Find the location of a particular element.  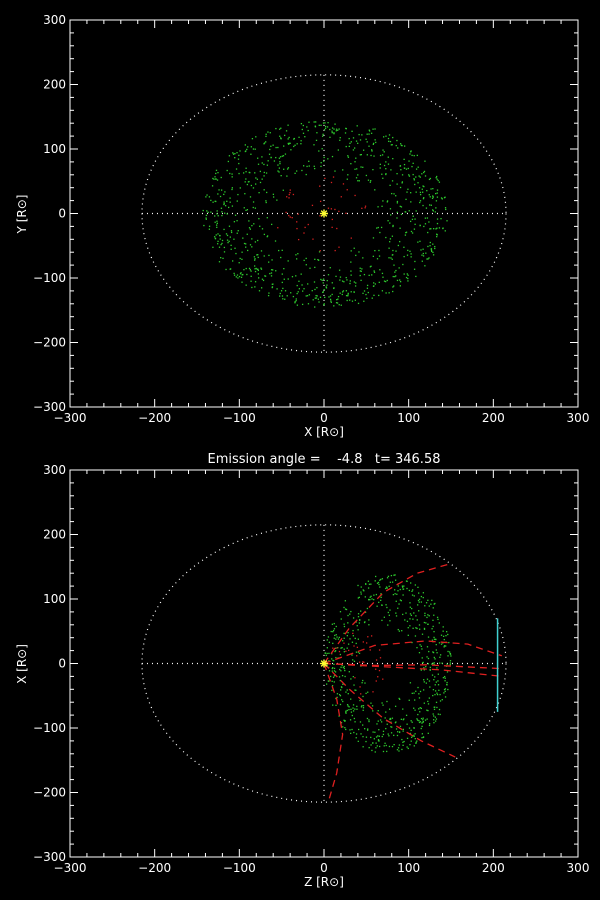

x-tick-label: 300 is located at coordinates (578, 418).